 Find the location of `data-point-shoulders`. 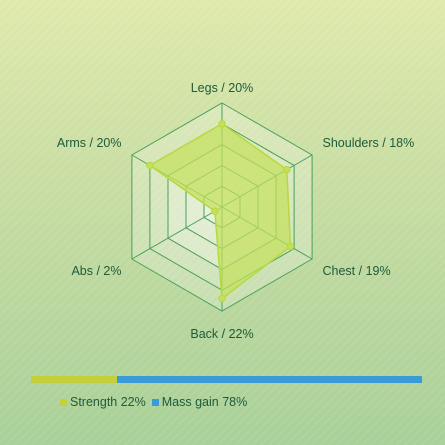

data-point-shoulders is located at coordinates (287, 169).